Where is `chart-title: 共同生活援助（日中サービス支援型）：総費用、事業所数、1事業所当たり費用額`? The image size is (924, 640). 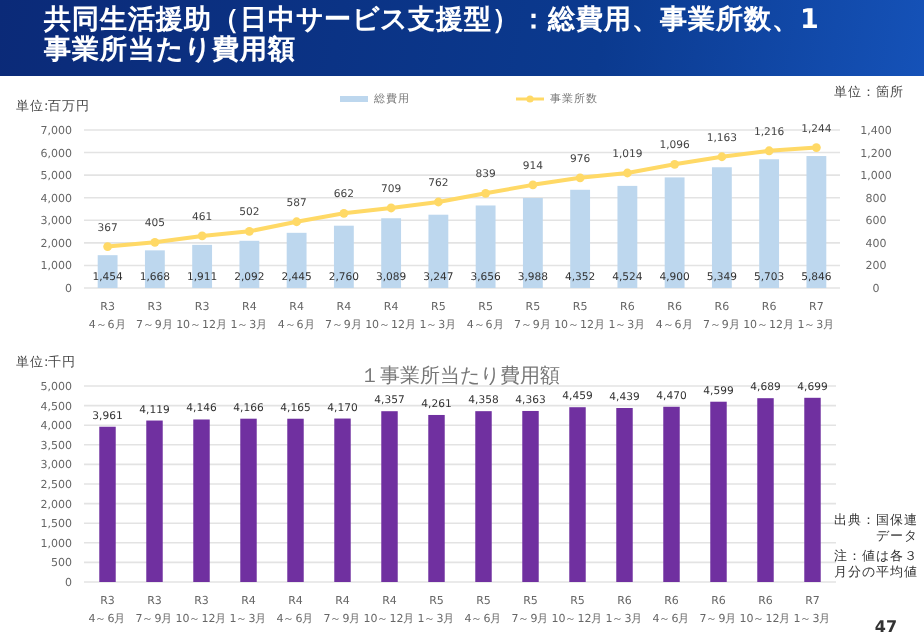
chart-title: 共同生活援助（日中サービス支援型）：総費用、事業所数、1事業所当たり費用額 is located at coordinates (432, 35).